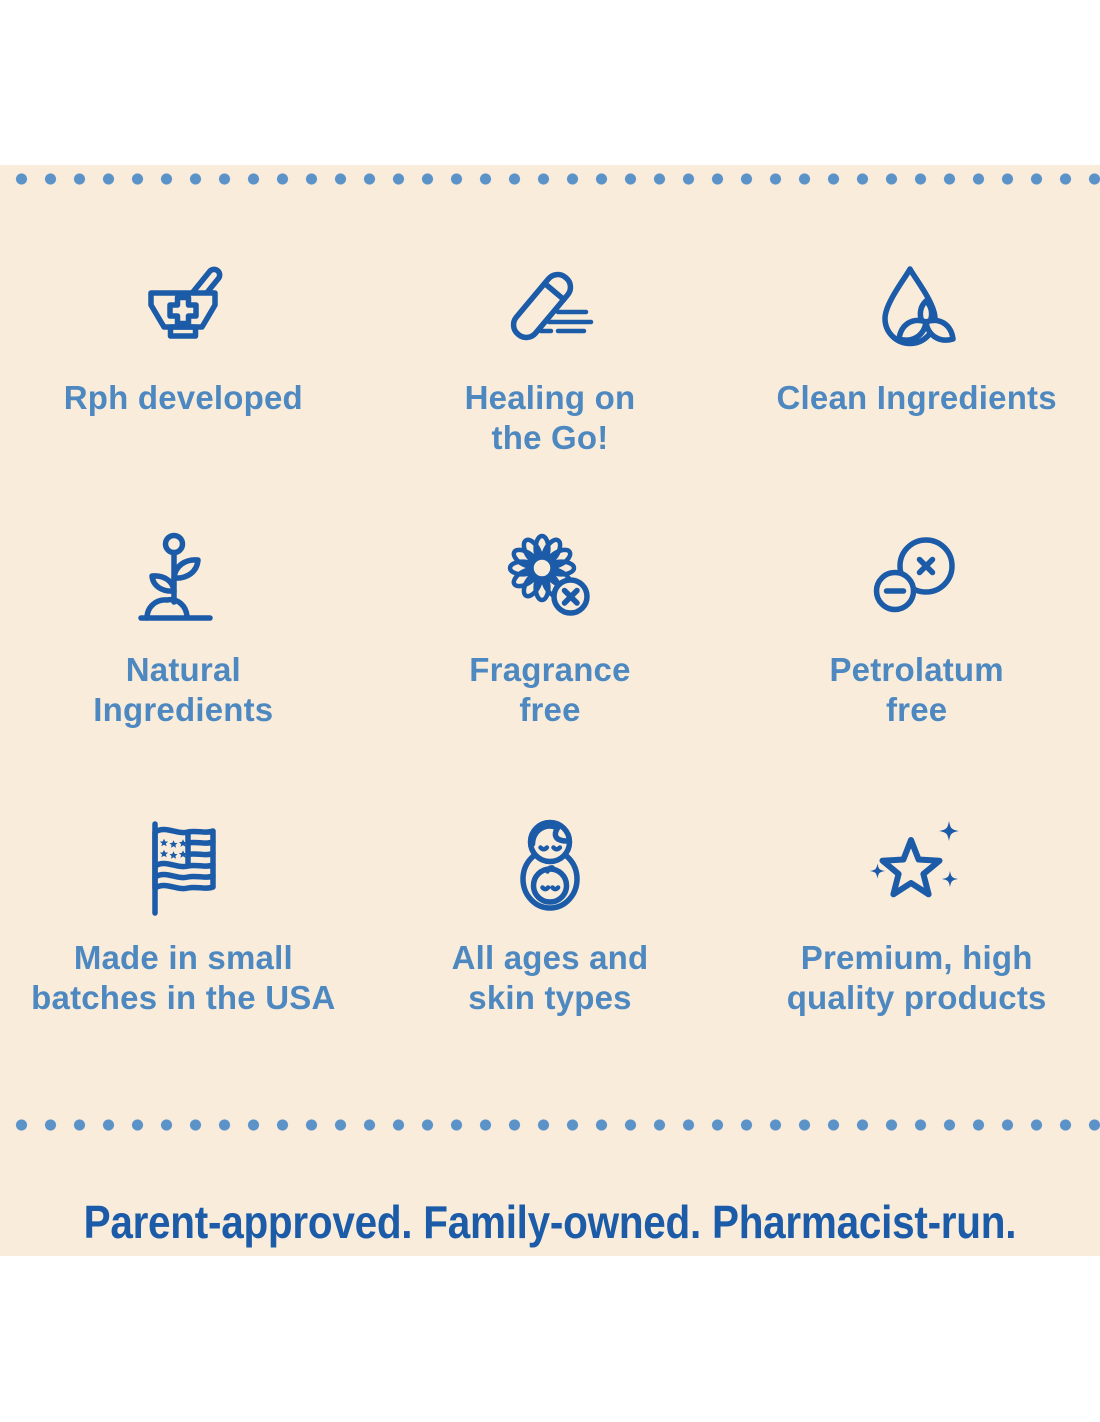 Image resolution: width=1100 pixels, height=1422 pixels. I want to click on feature-item: Clean Ingredients, so click(916, 366).